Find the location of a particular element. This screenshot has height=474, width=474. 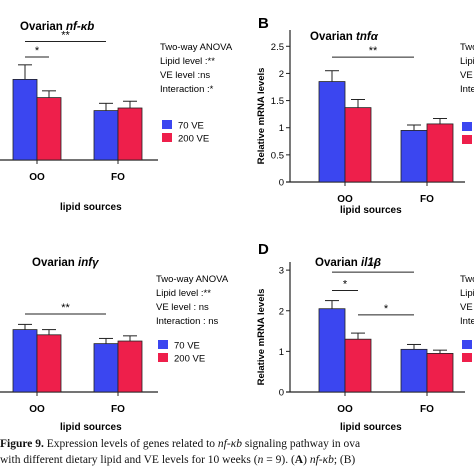

anova-stat-line: Two-way is located at coordinates (467, 47).